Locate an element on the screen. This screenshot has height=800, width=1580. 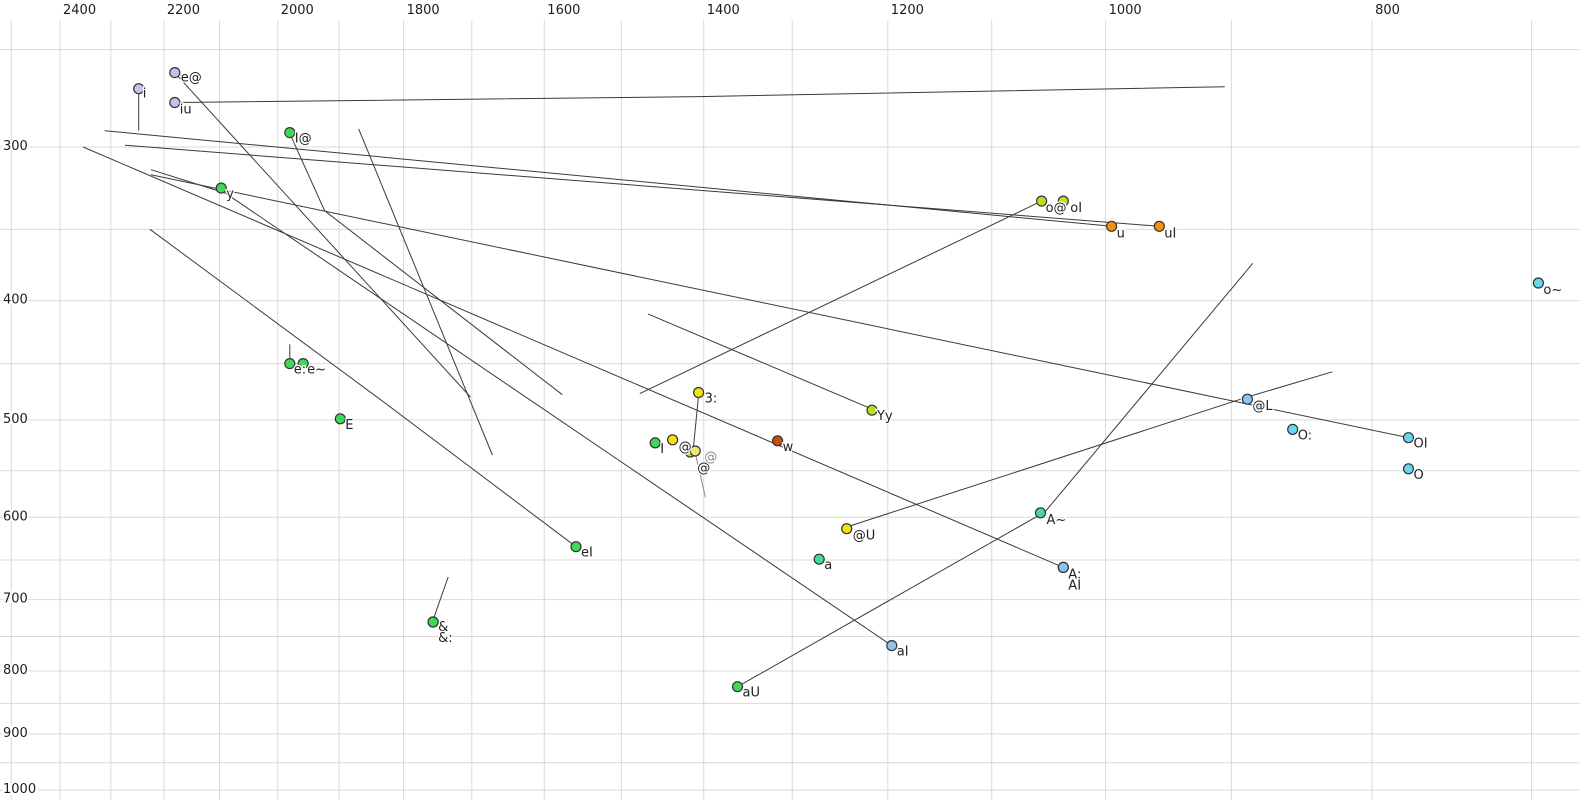
label-oI: oI is located at coordinates (1076, 208).